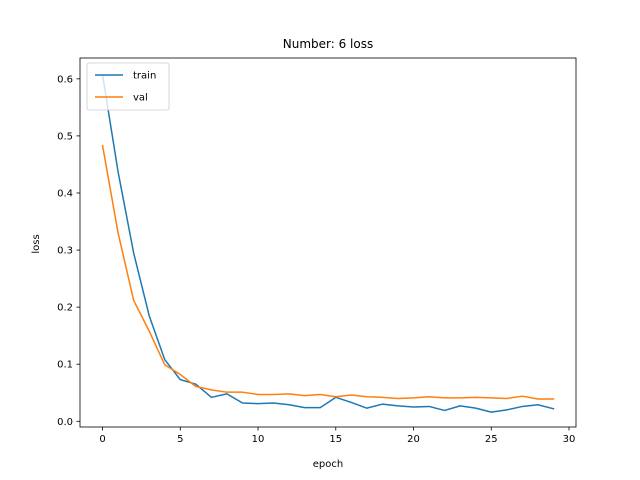 The height and width of the screenshot is (480, 640). Describe the element at coordinates (36, 243) in the screenshot. I see `y-axis-label: loss` at that location.